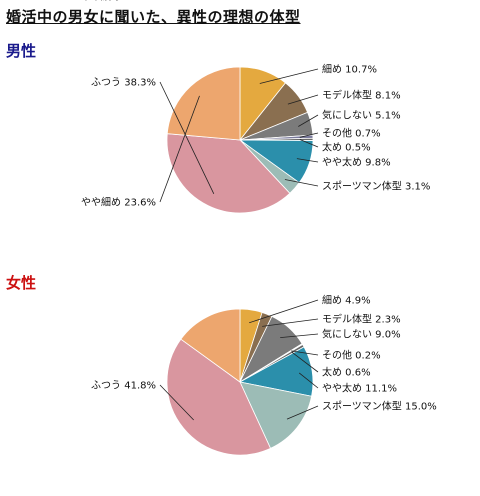 The width and height of the screenshot is (480, 496). What do you see at coordinates (346, 300) in the screenshot?
I see `slice-label-female-0: 細め 4.9%` at bounding box center [346, 300].